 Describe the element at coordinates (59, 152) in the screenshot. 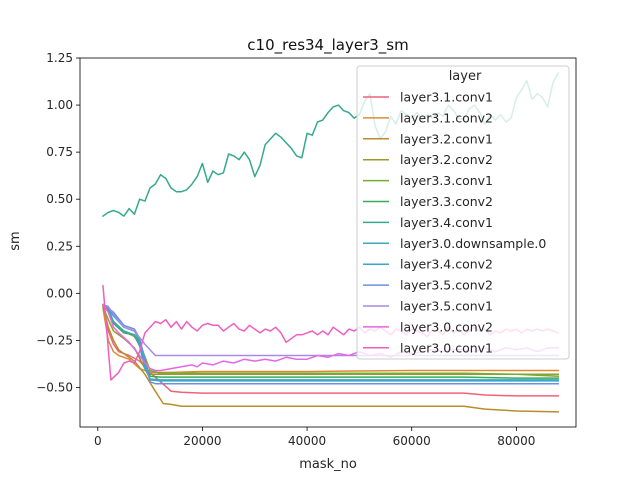

I see `y-tick-label: 0.75` at that location.